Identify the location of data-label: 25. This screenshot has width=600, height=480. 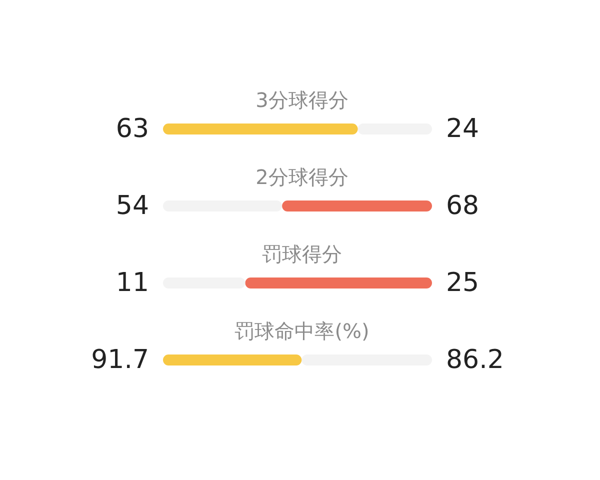
(463, 283).